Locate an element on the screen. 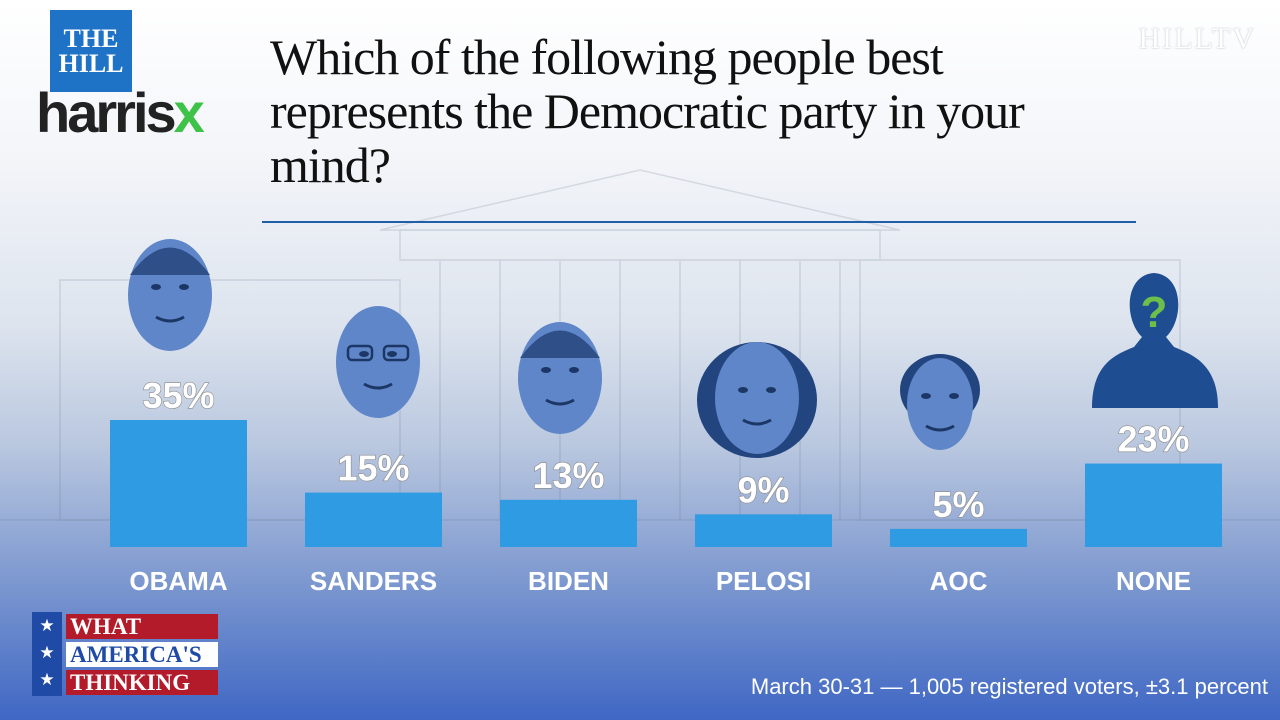  category-label-pelosi: PELOSI is located at coordinates (763, 581).